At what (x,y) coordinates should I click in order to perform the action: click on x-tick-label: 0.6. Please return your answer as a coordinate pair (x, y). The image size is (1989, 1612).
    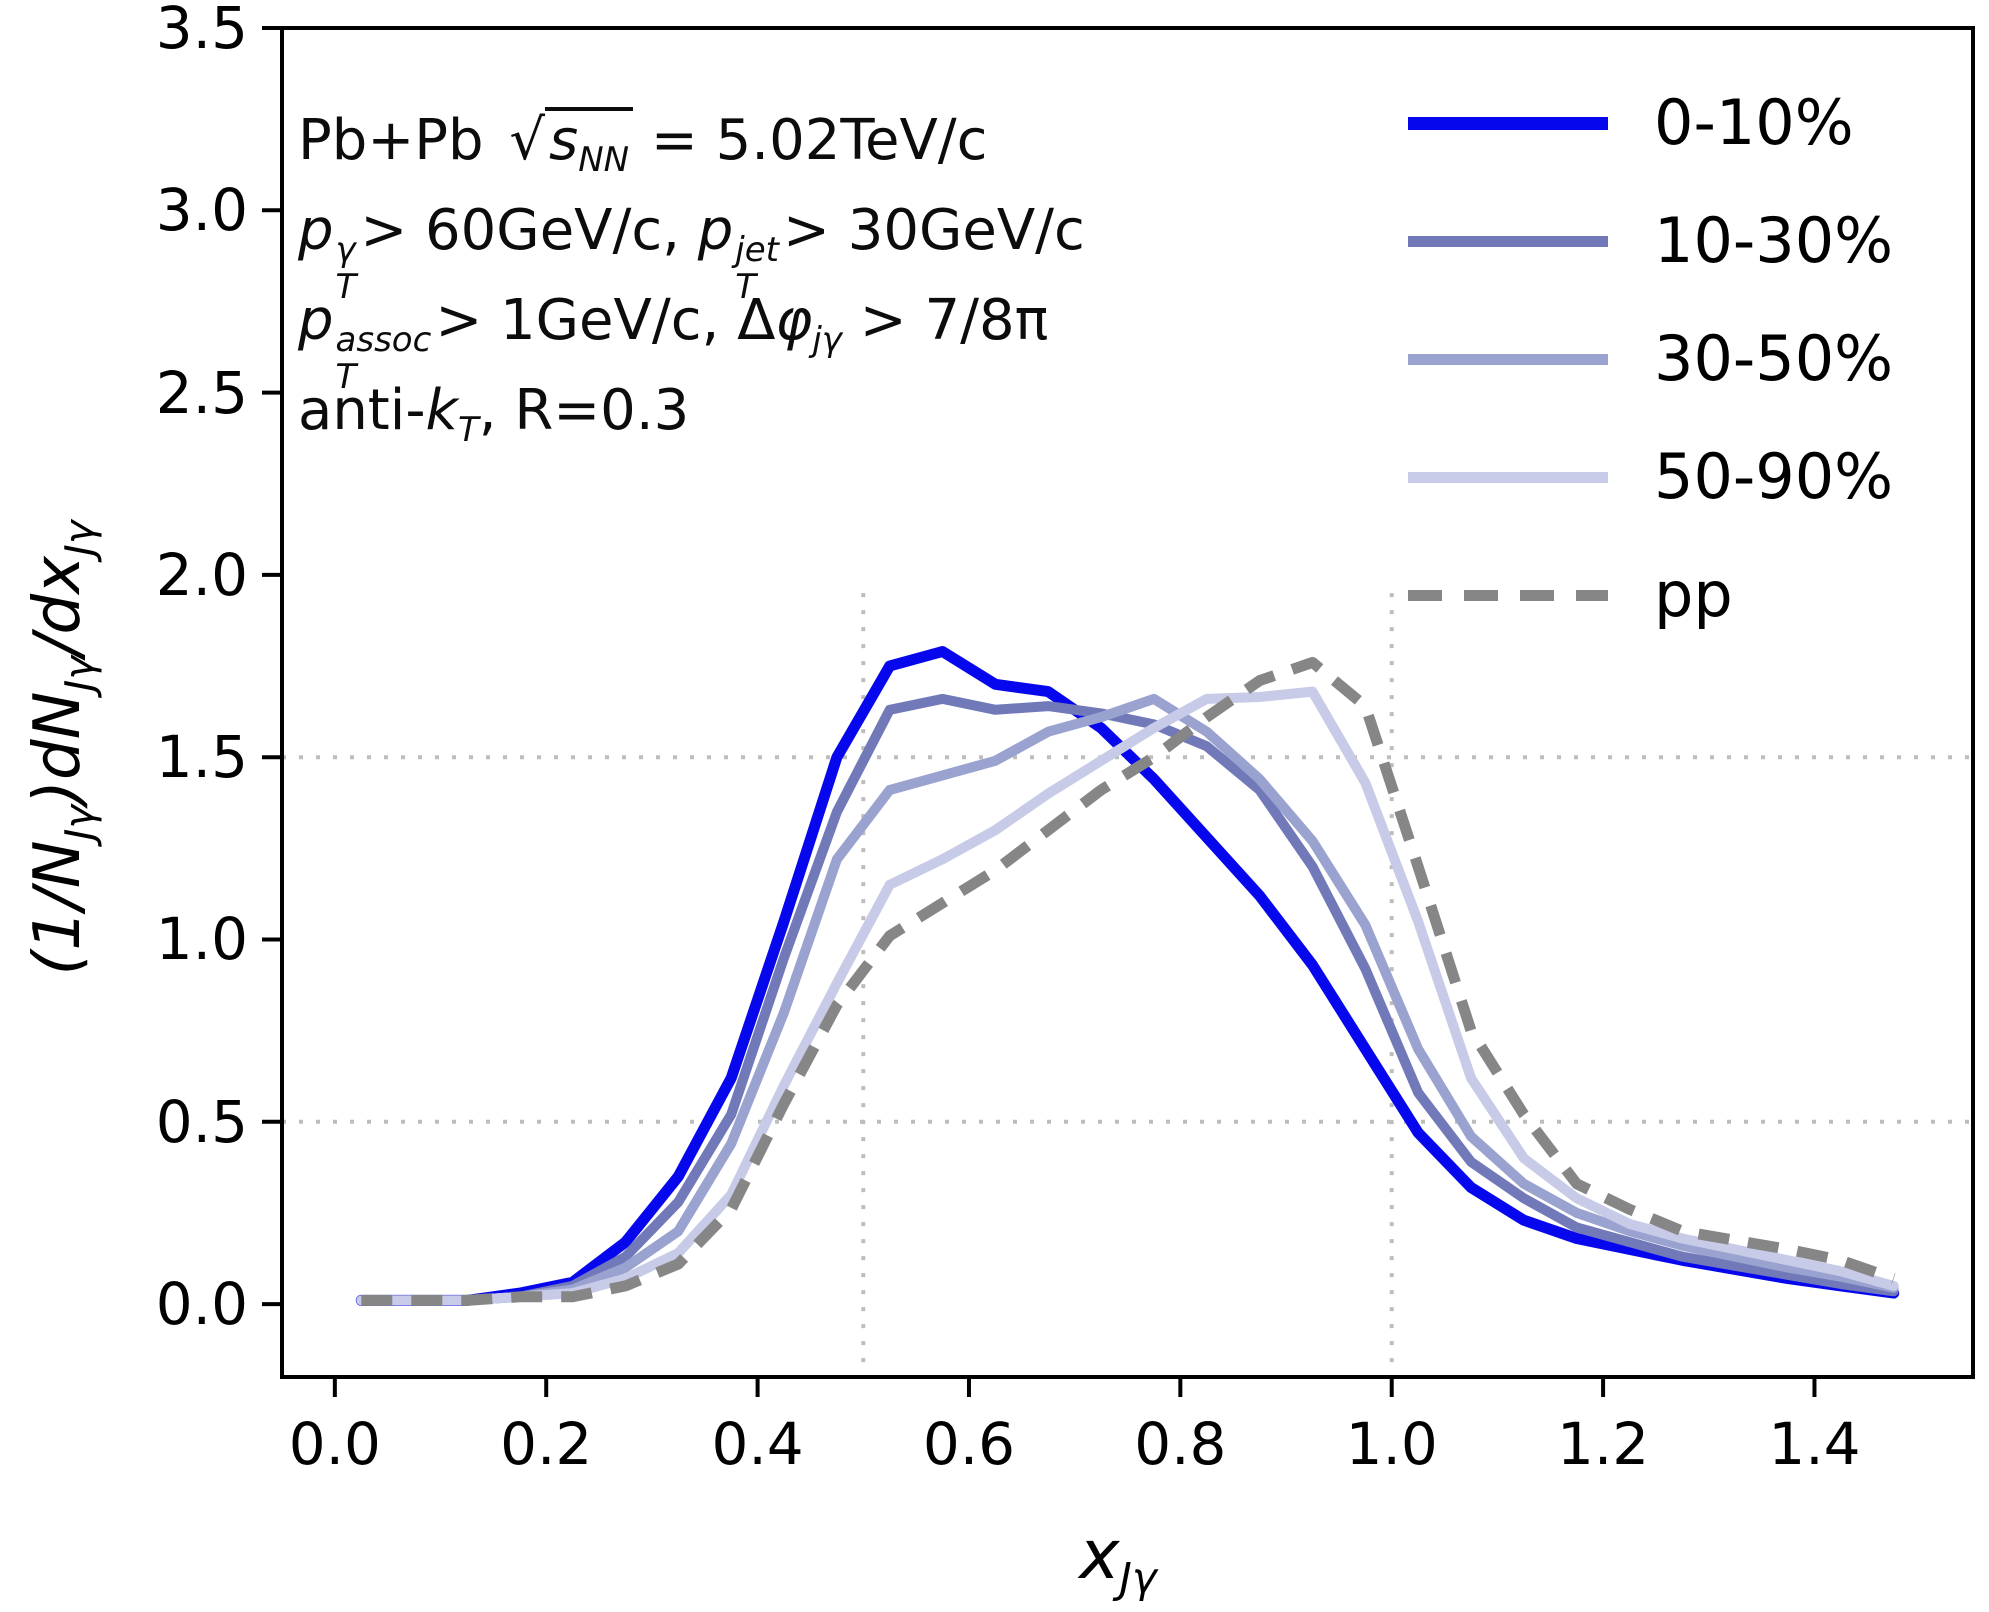
    Looking at the image, I should click on (969, 1444).